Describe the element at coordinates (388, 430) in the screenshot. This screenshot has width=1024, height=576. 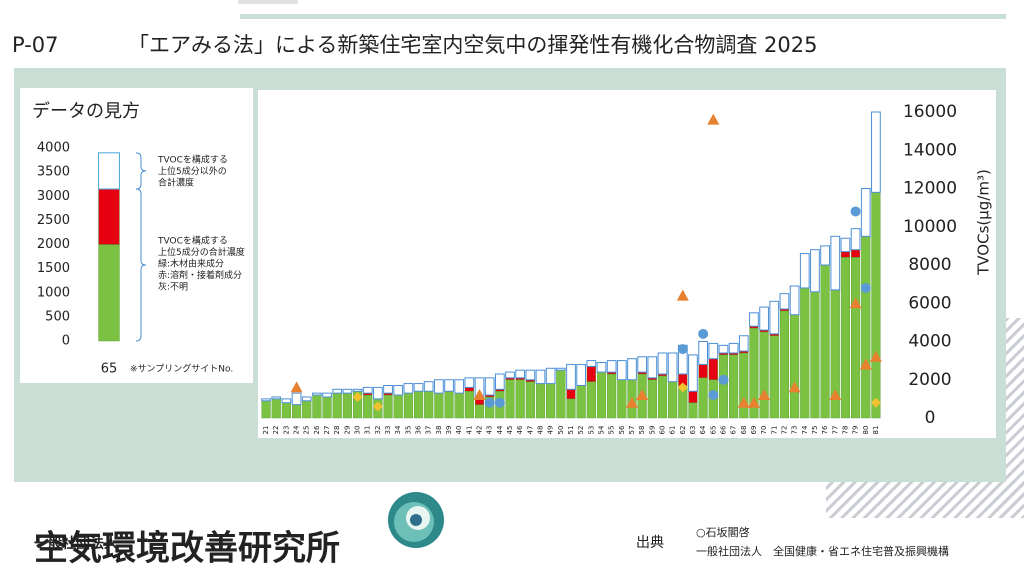
I see `x-tick-label: 33` at that location.